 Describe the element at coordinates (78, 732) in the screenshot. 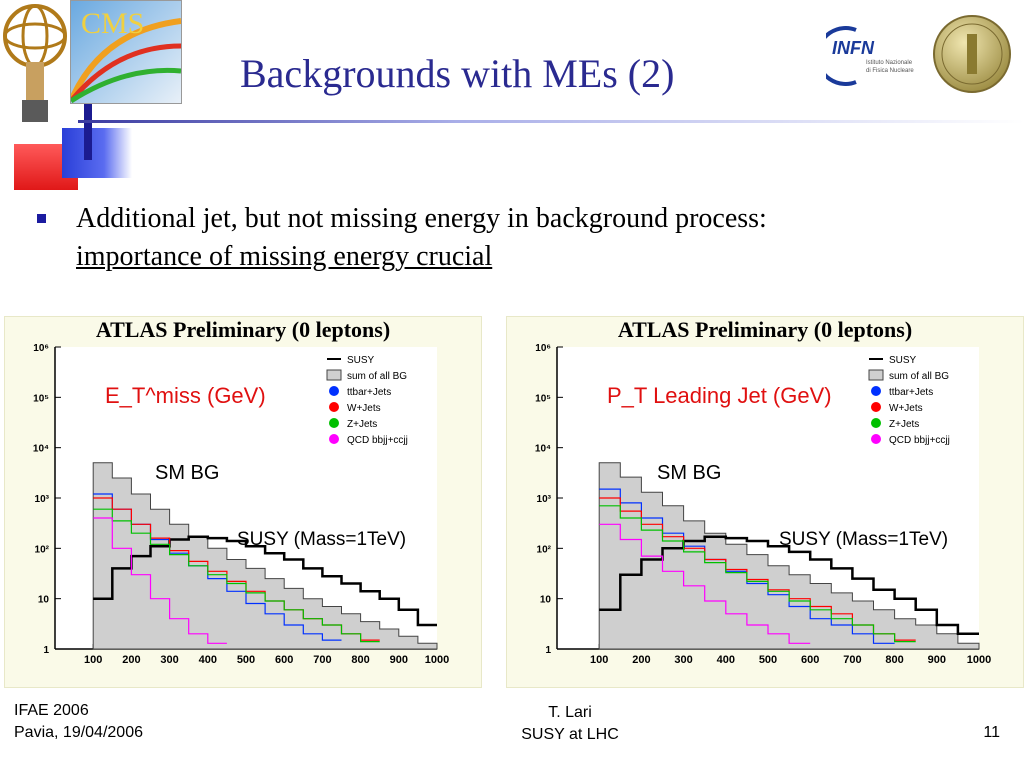

I see `footer-conference-date: Pavia, 19/04/2006` at that location.